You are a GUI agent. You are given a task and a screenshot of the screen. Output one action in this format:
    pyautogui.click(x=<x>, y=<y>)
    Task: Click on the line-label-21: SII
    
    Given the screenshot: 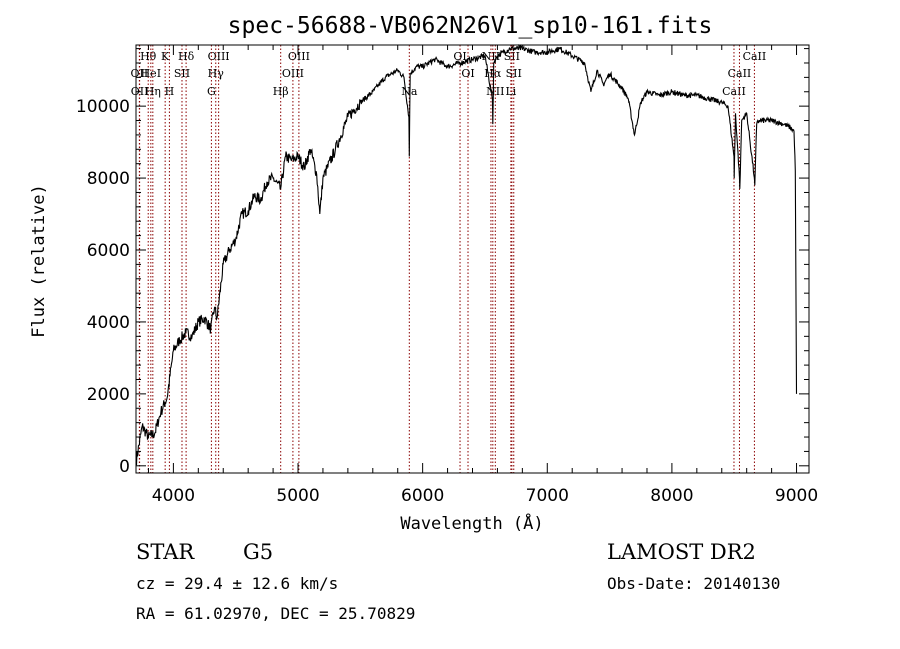 What is the action you would take?
    pyautogui.click(x=512, y=56)
    